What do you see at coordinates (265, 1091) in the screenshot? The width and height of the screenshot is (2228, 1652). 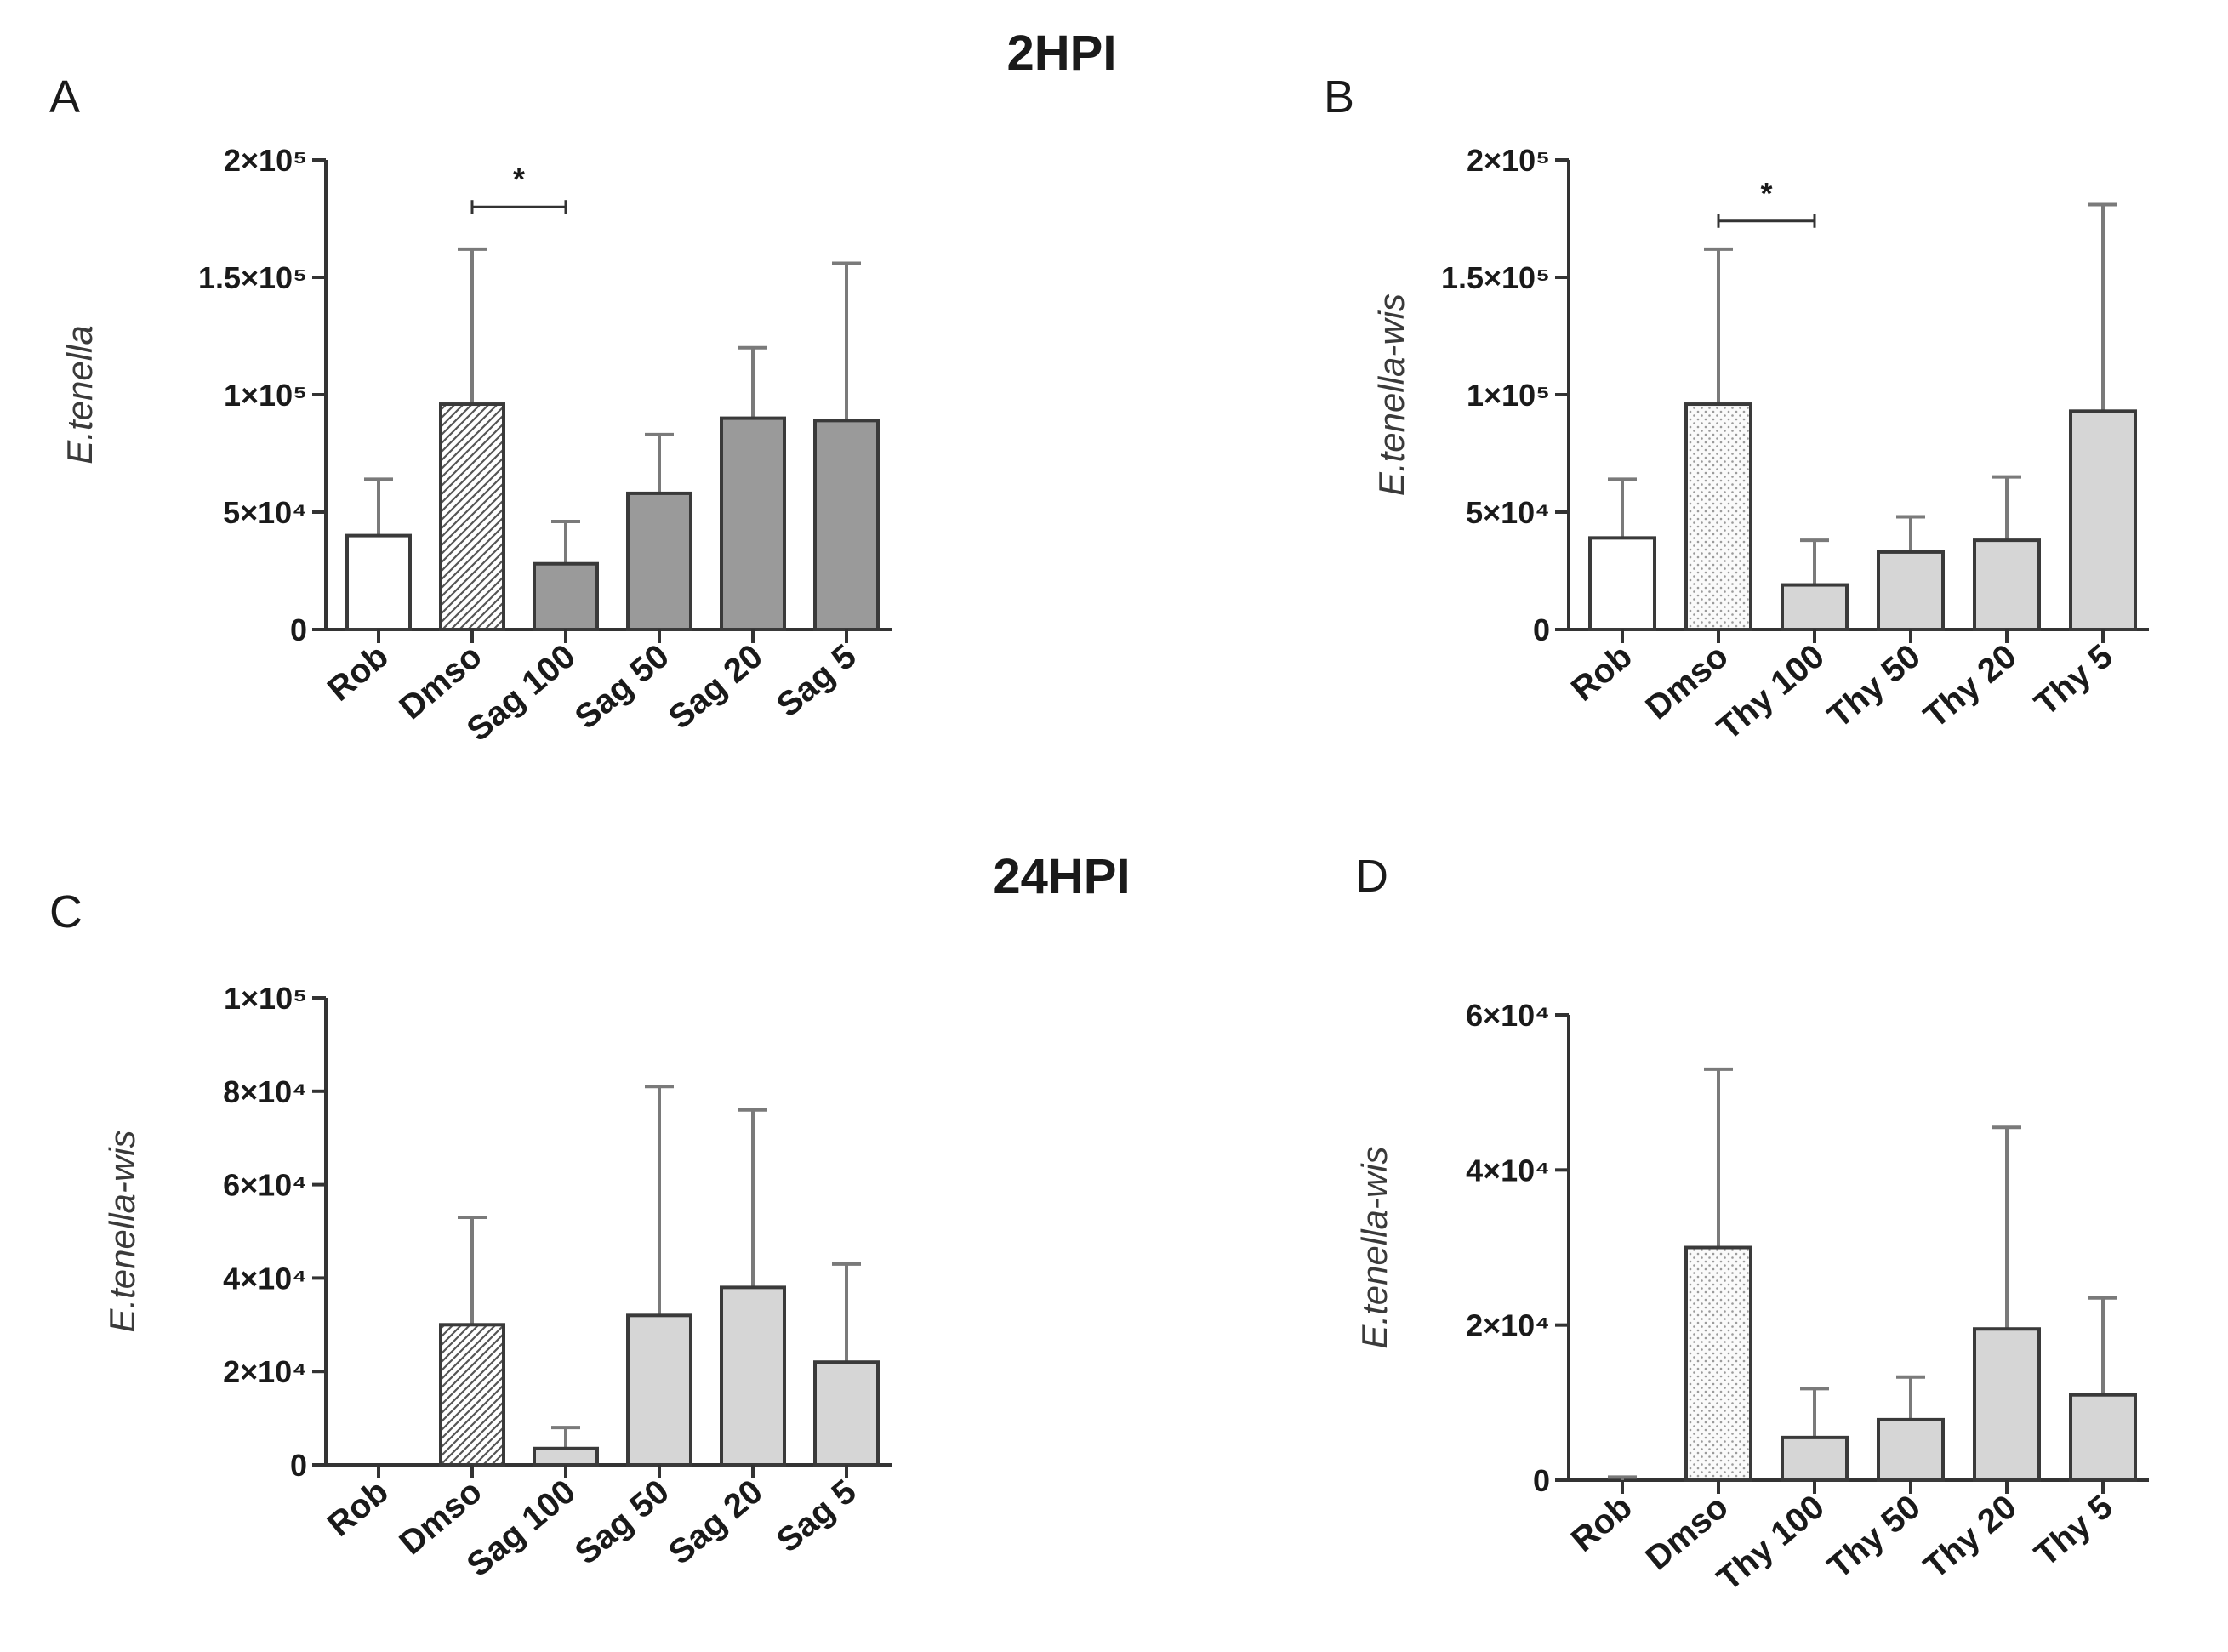 I see `y-tick-label: 8×10⁴` at bounding box center [265, 1091].